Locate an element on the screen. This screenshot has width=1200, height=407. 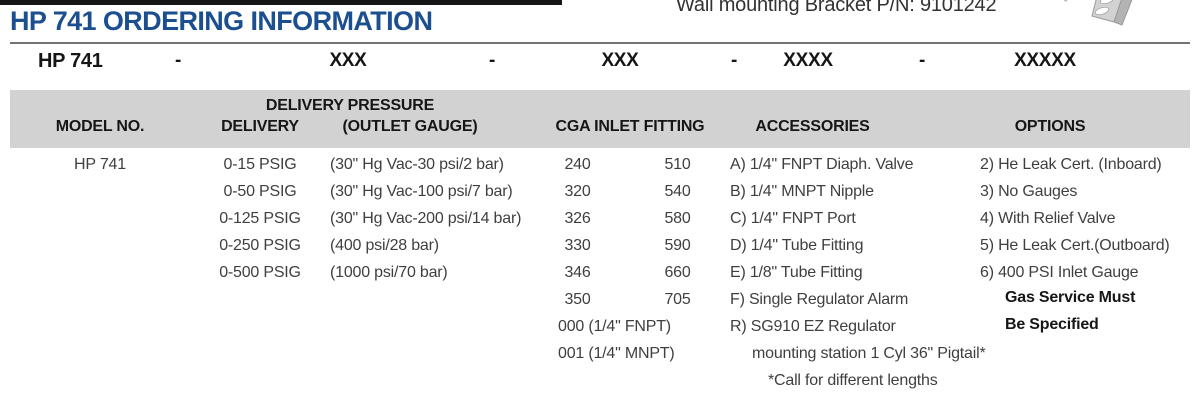
accessory-item: E) 1/8" Tube Fitting is located at coordinates (796, 272).